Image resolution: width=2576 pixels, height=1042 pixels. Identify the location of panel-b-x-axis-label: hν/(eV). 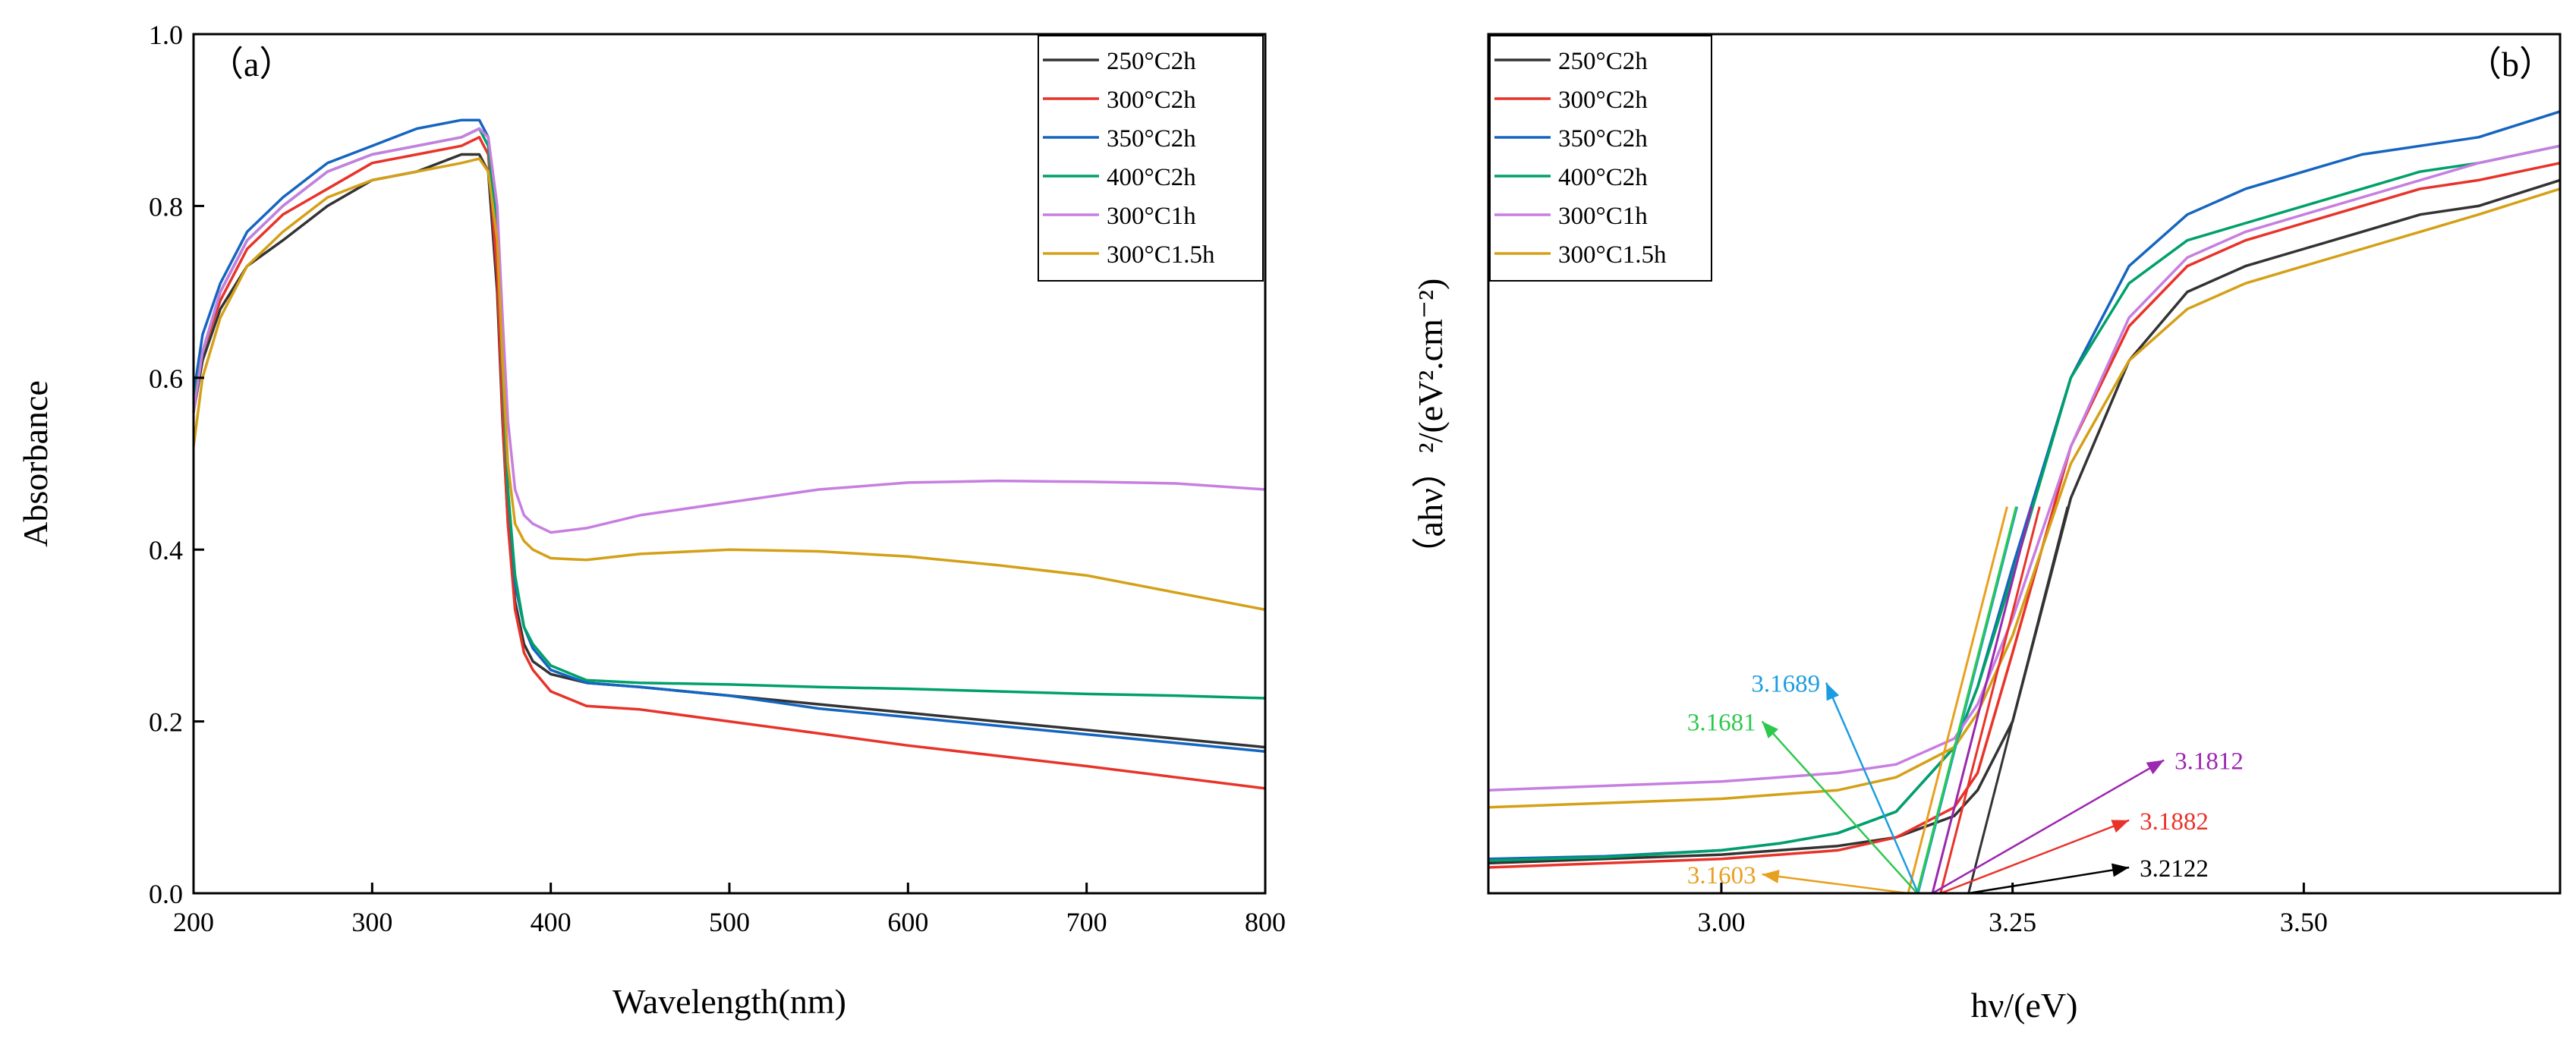
(2024, 1005).